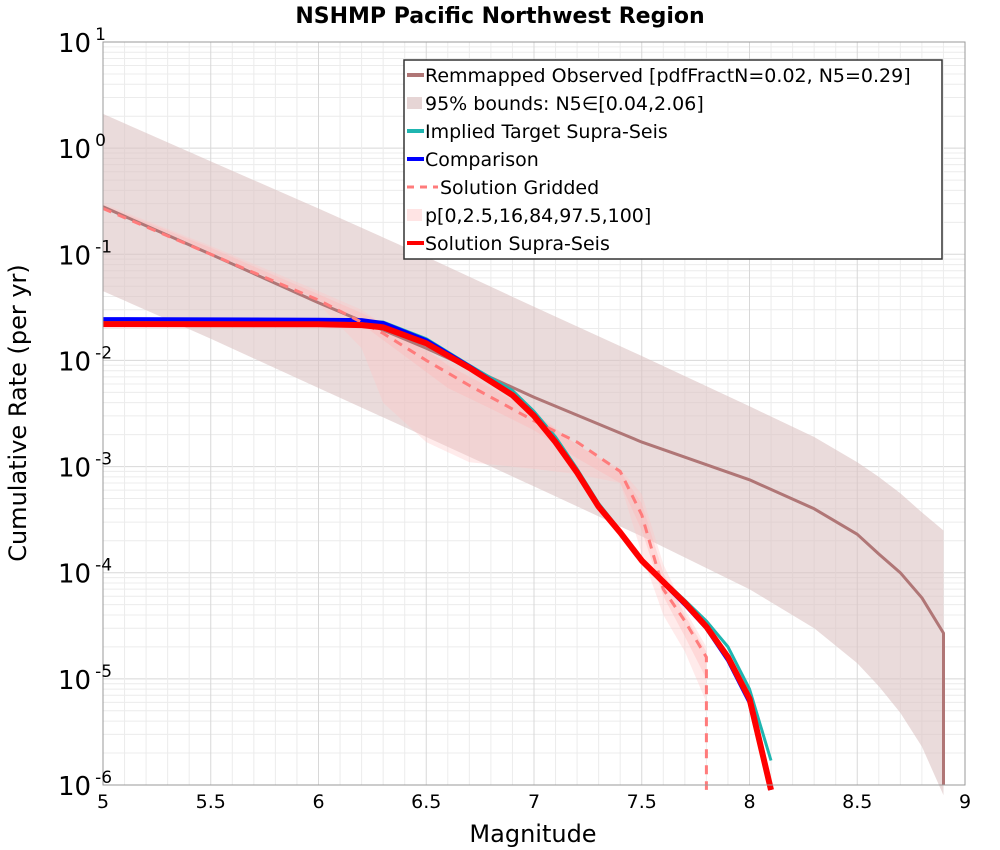 This screenshot has width=1000, height=850. I want to click on x-tick-label: 5, so click(103, 802).